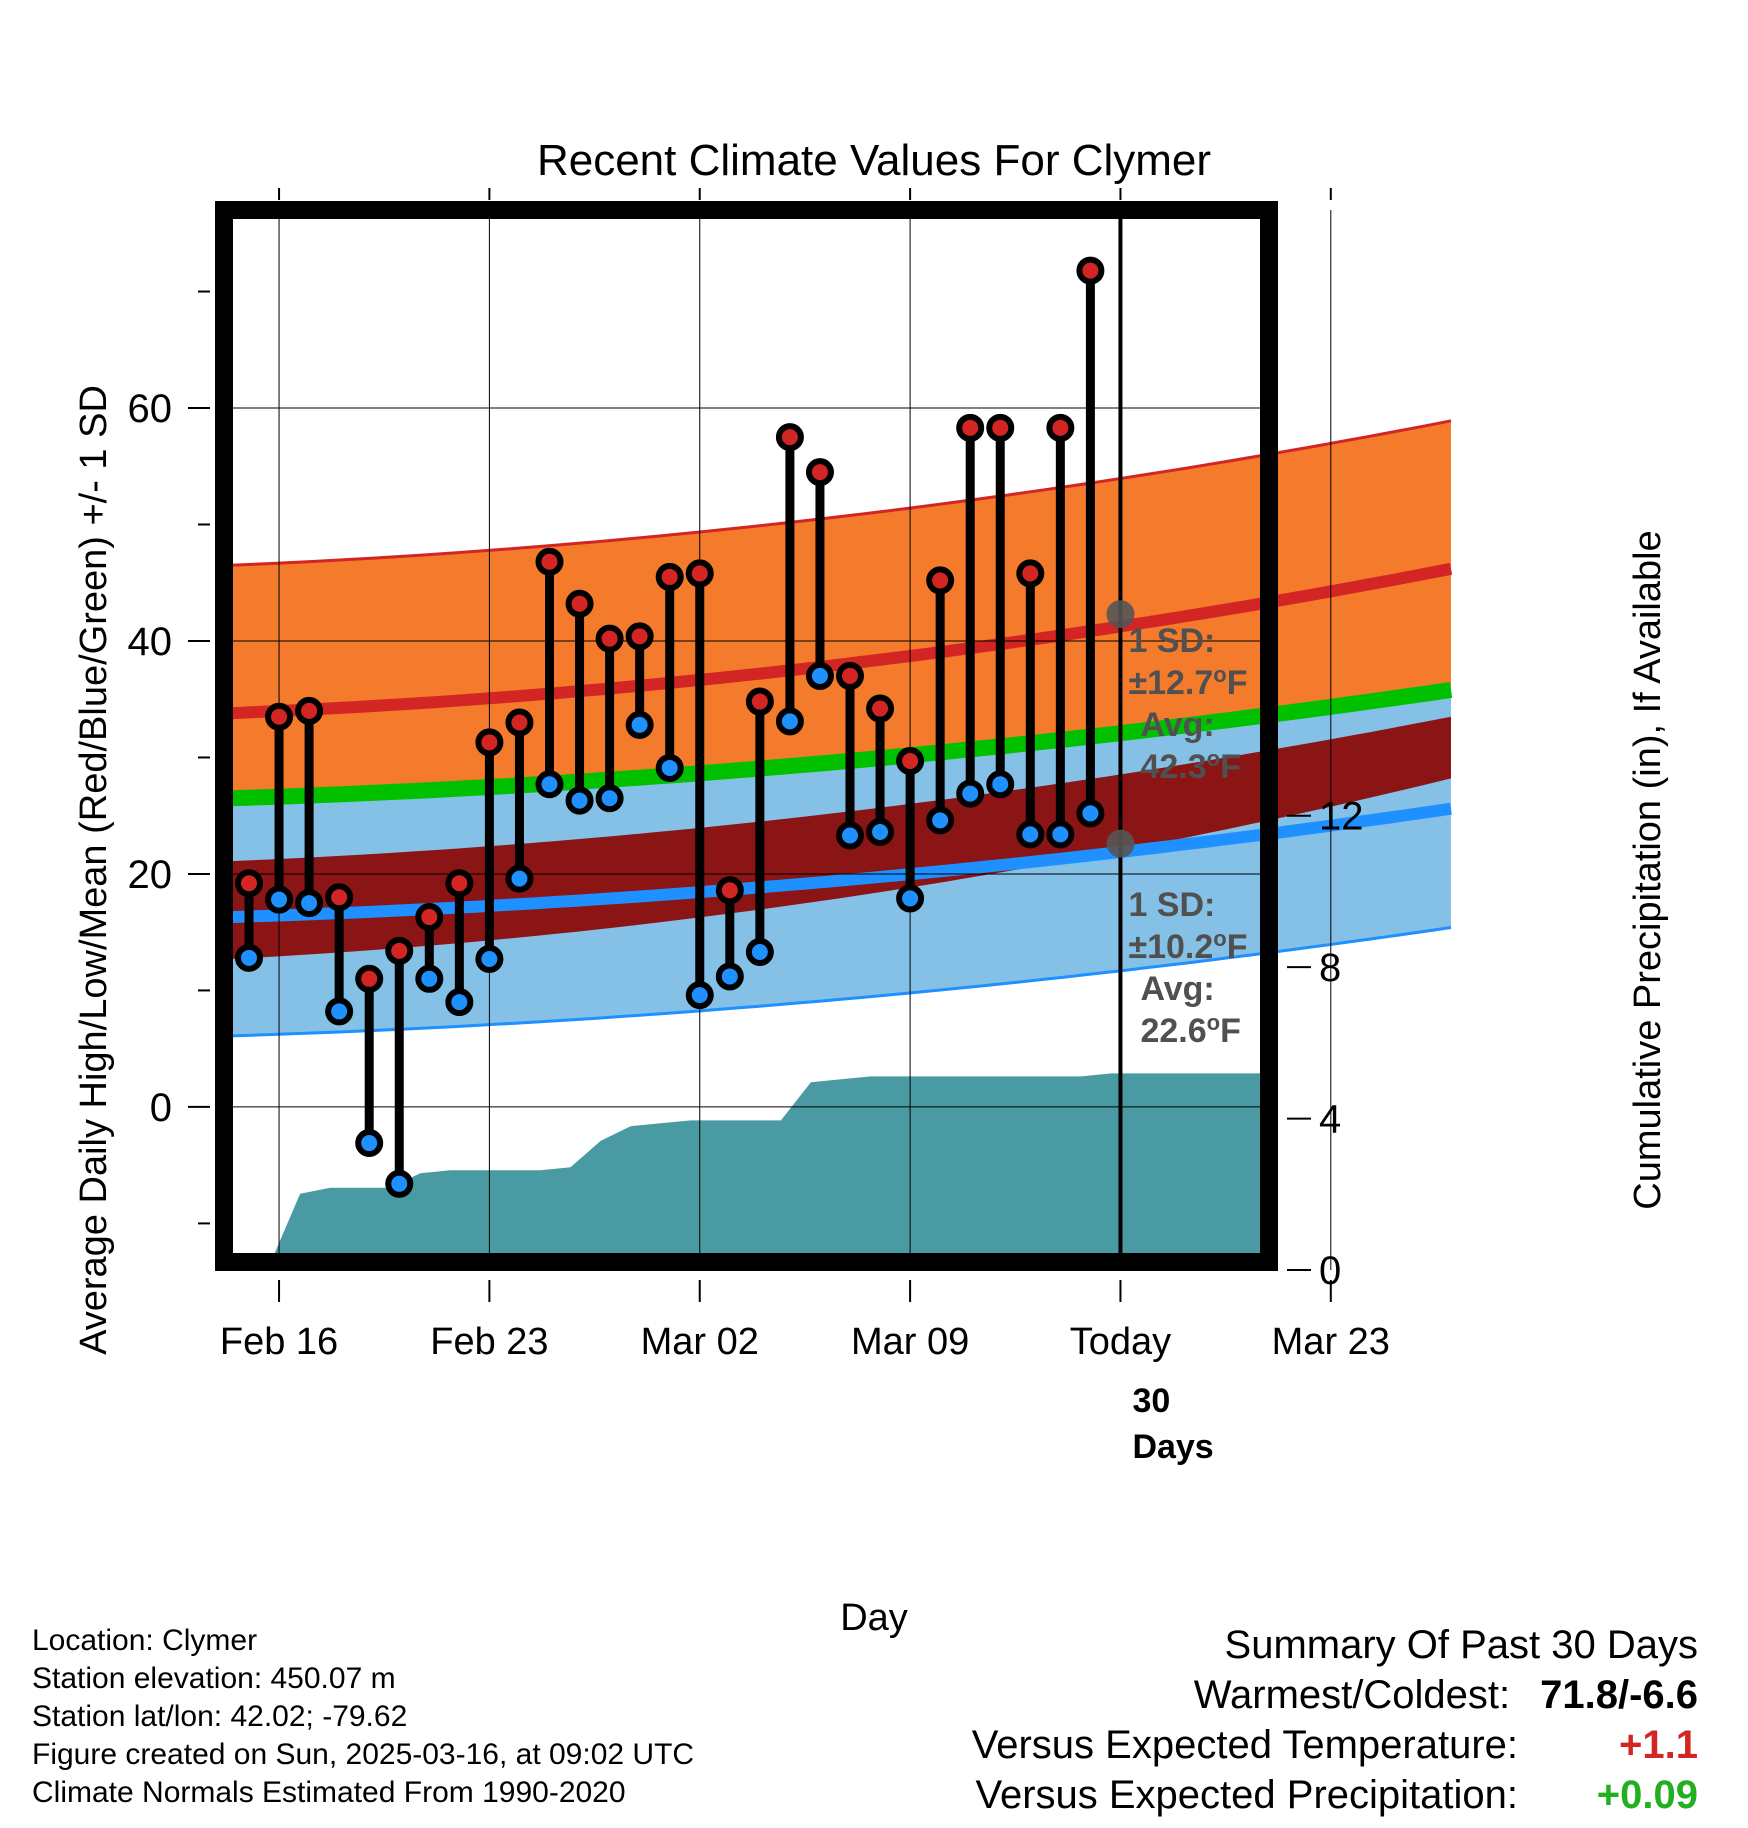 The width and height of the screenshot is (1748, 1828). I want to click on normal-high-line, so click(841, 641).